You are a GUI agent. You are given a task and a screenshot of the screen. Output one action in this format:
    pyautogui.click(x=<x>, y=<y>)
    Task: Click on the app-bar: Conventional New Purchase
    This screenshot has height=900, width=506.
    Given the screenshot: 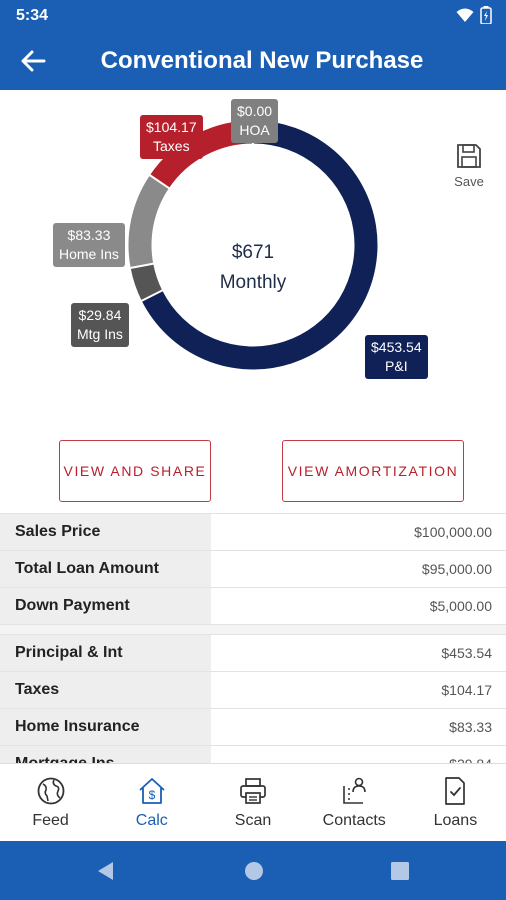 What is the action you would take?
    pyautogui.click(x=253, y=61)
    